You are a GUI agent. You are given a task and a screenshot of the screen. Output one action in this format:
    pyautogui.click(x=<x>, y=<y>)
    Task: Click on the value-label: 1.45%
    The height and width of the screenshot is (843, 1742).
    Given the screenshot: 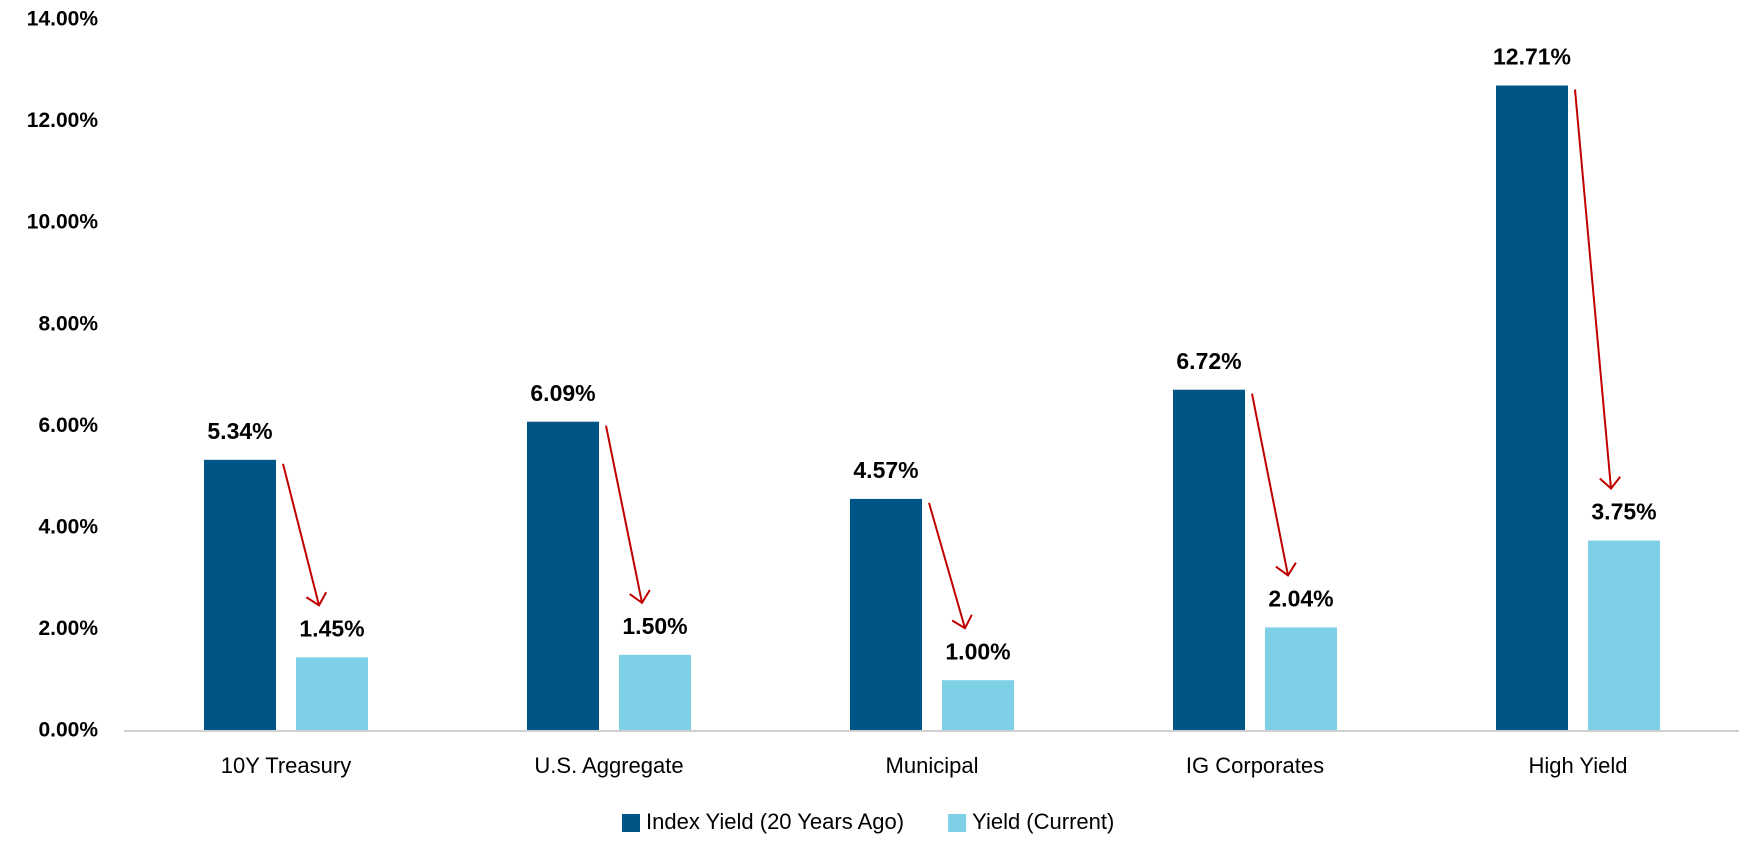 What is the action you would take?
    pyautogui.click(x=331, y=628)
    